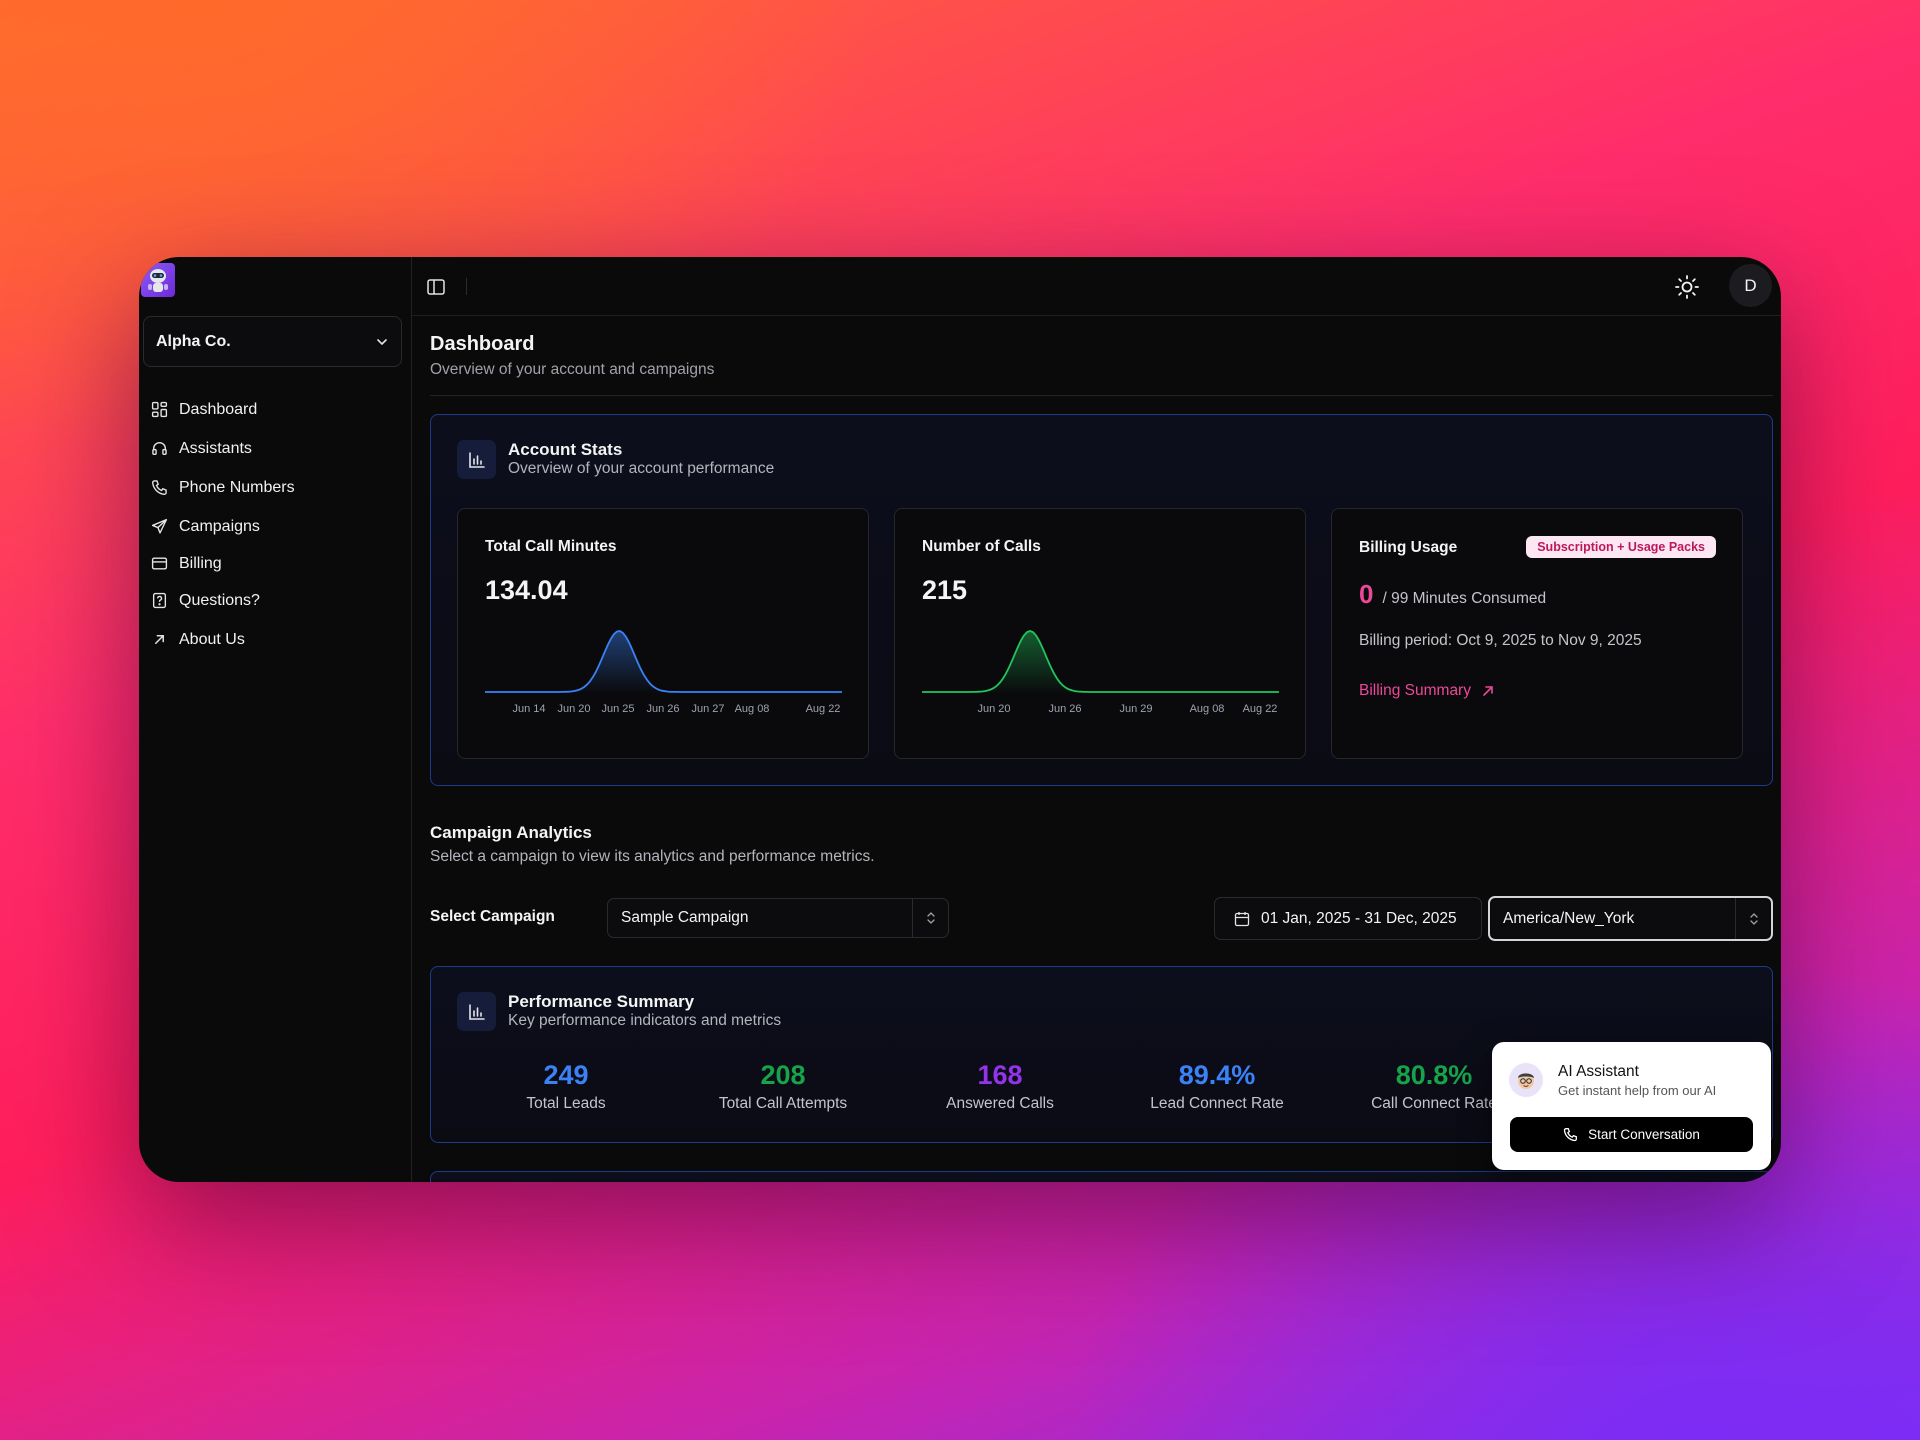  Describe the element at coordinates (526, 590) in the screenshot. I see `stat-value: 134.04` at that location.